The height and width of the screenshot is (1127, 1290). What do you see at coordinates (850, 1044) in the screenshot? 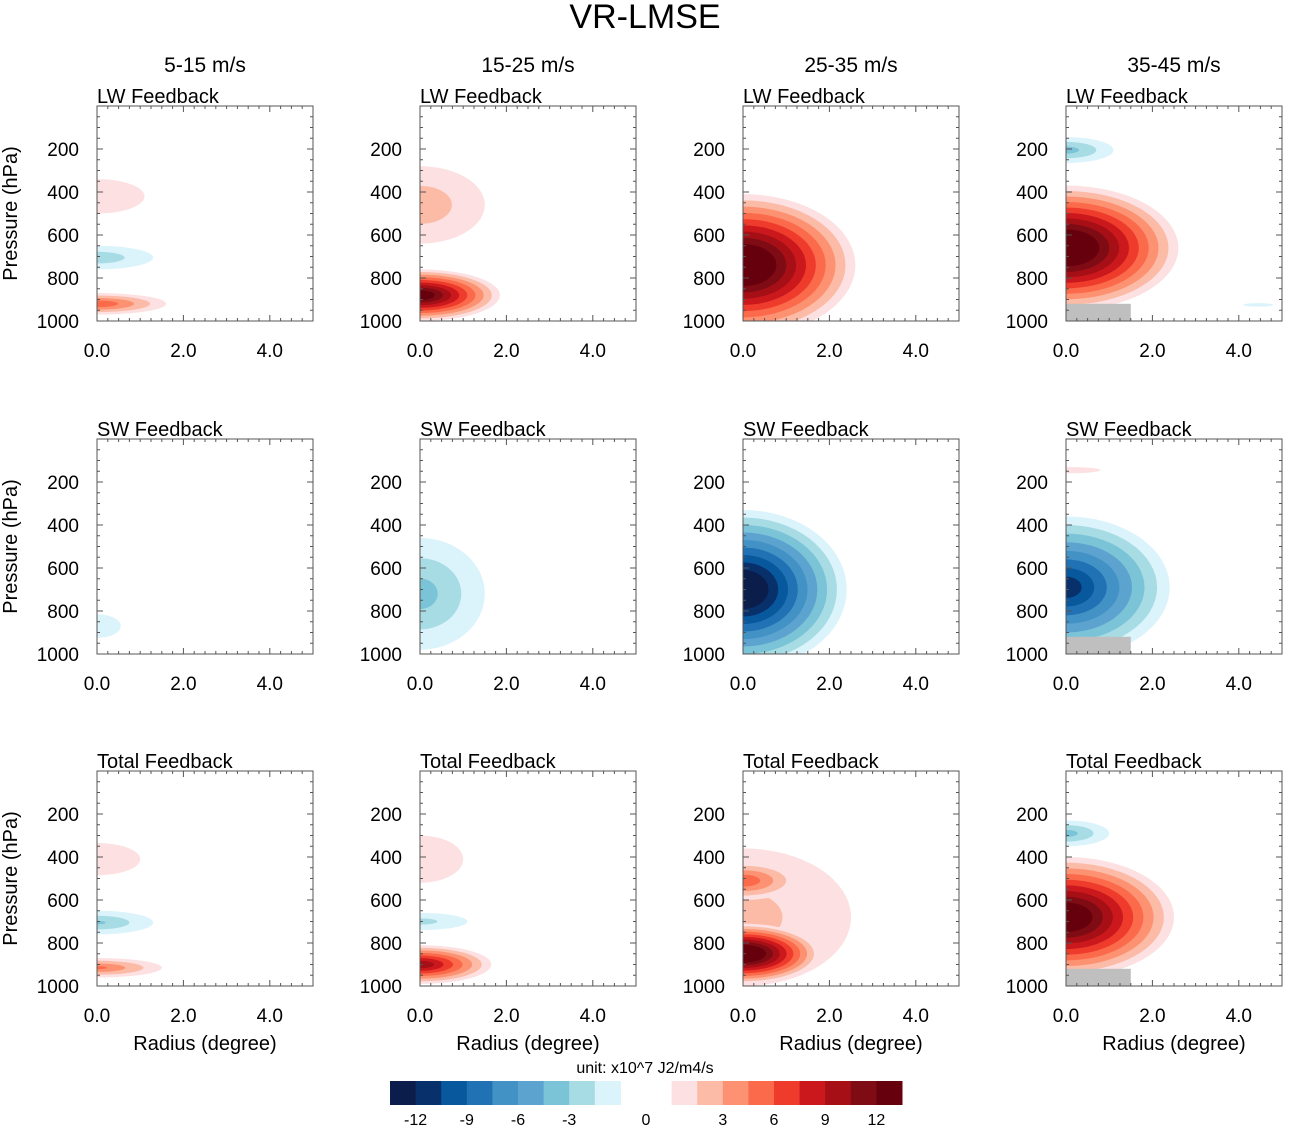
I see `x-axis-label: Radius (degree)` at bounding box center [850, 1044].